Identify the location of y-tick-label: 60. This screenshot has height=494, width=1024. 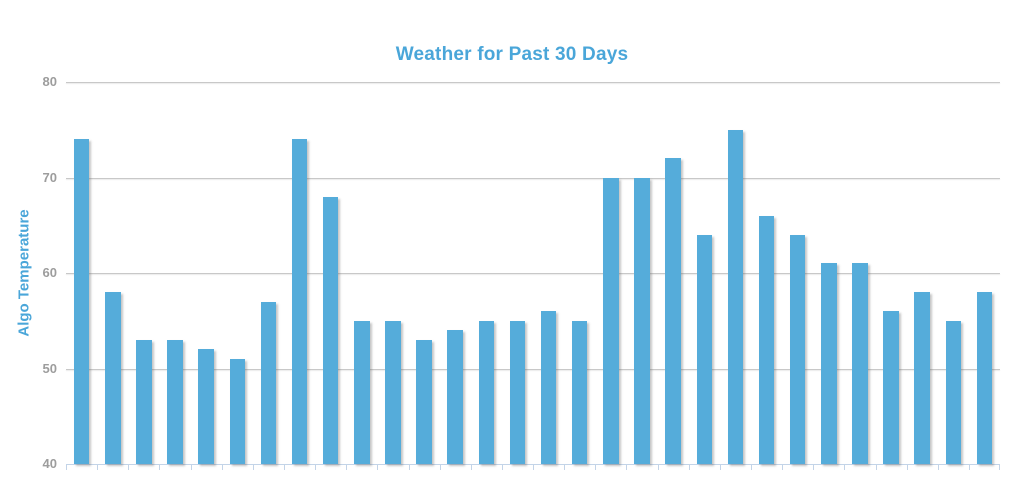
(49, 272).